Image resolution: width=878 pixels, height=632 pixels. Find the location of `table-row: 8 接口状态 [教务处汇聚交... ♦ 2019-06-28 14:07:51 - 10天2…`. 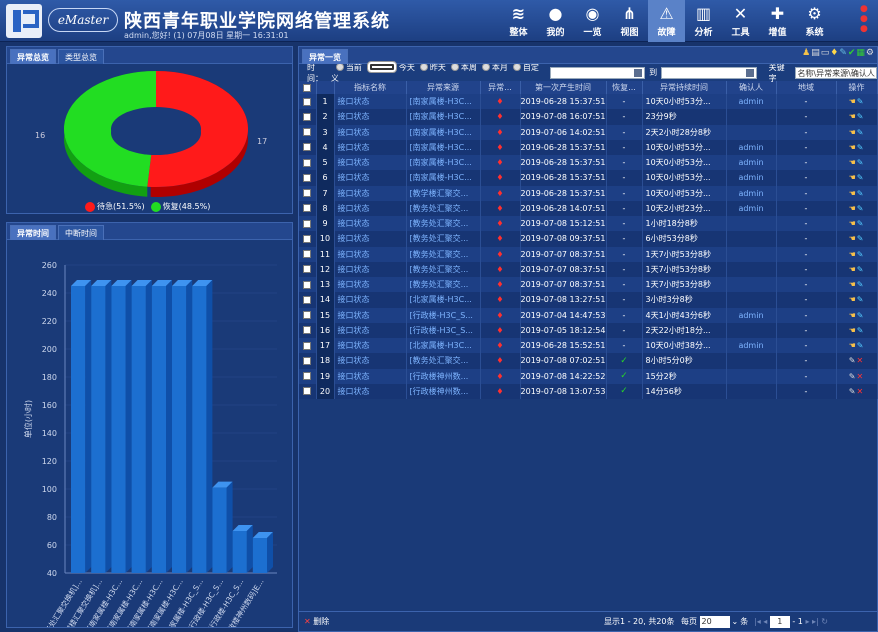

table-row: 8 接口状态 [教务处汇聚交... ♦ 2019-06-28 14:07:51 - 10天2… is located at coordinates (588, 208).